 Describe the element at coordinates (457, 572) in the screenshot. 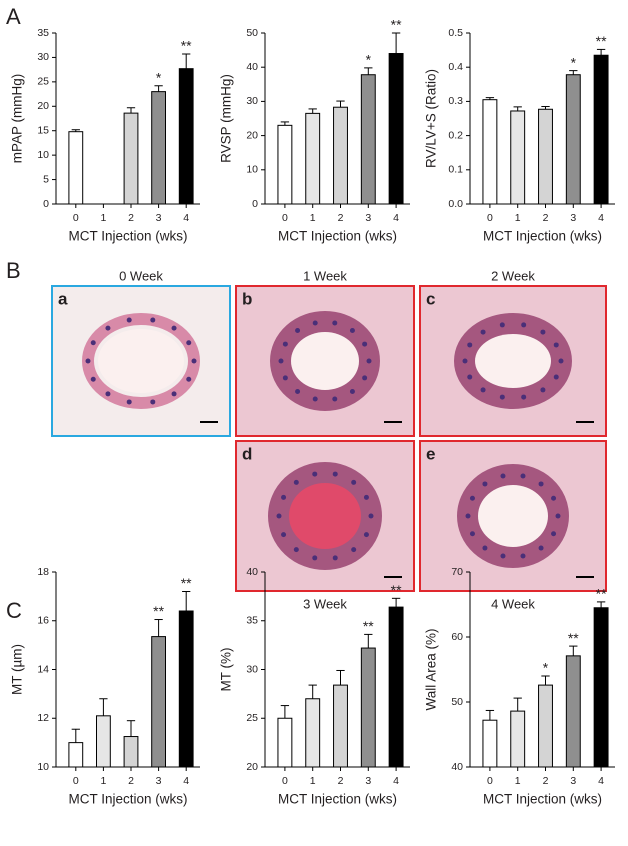

I see `y-tick-label: 70` at that location.